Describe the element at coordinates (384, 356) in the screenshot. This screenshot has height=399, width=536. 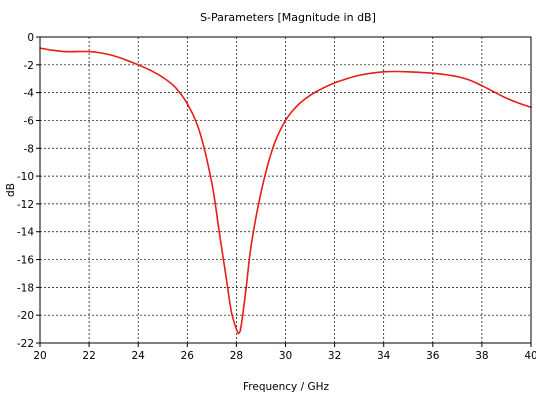
I see `x-tick-label: 34` at that location.